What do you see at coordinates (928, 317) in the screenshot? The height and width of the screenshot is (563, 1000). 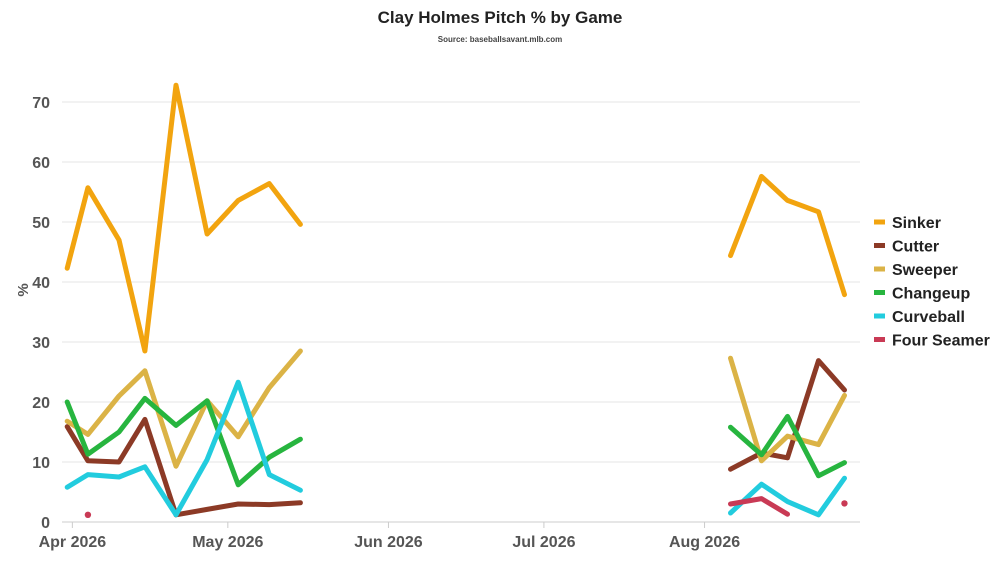 I see `legend-label-curveball: Curveball` at bounding box center [928, 317].